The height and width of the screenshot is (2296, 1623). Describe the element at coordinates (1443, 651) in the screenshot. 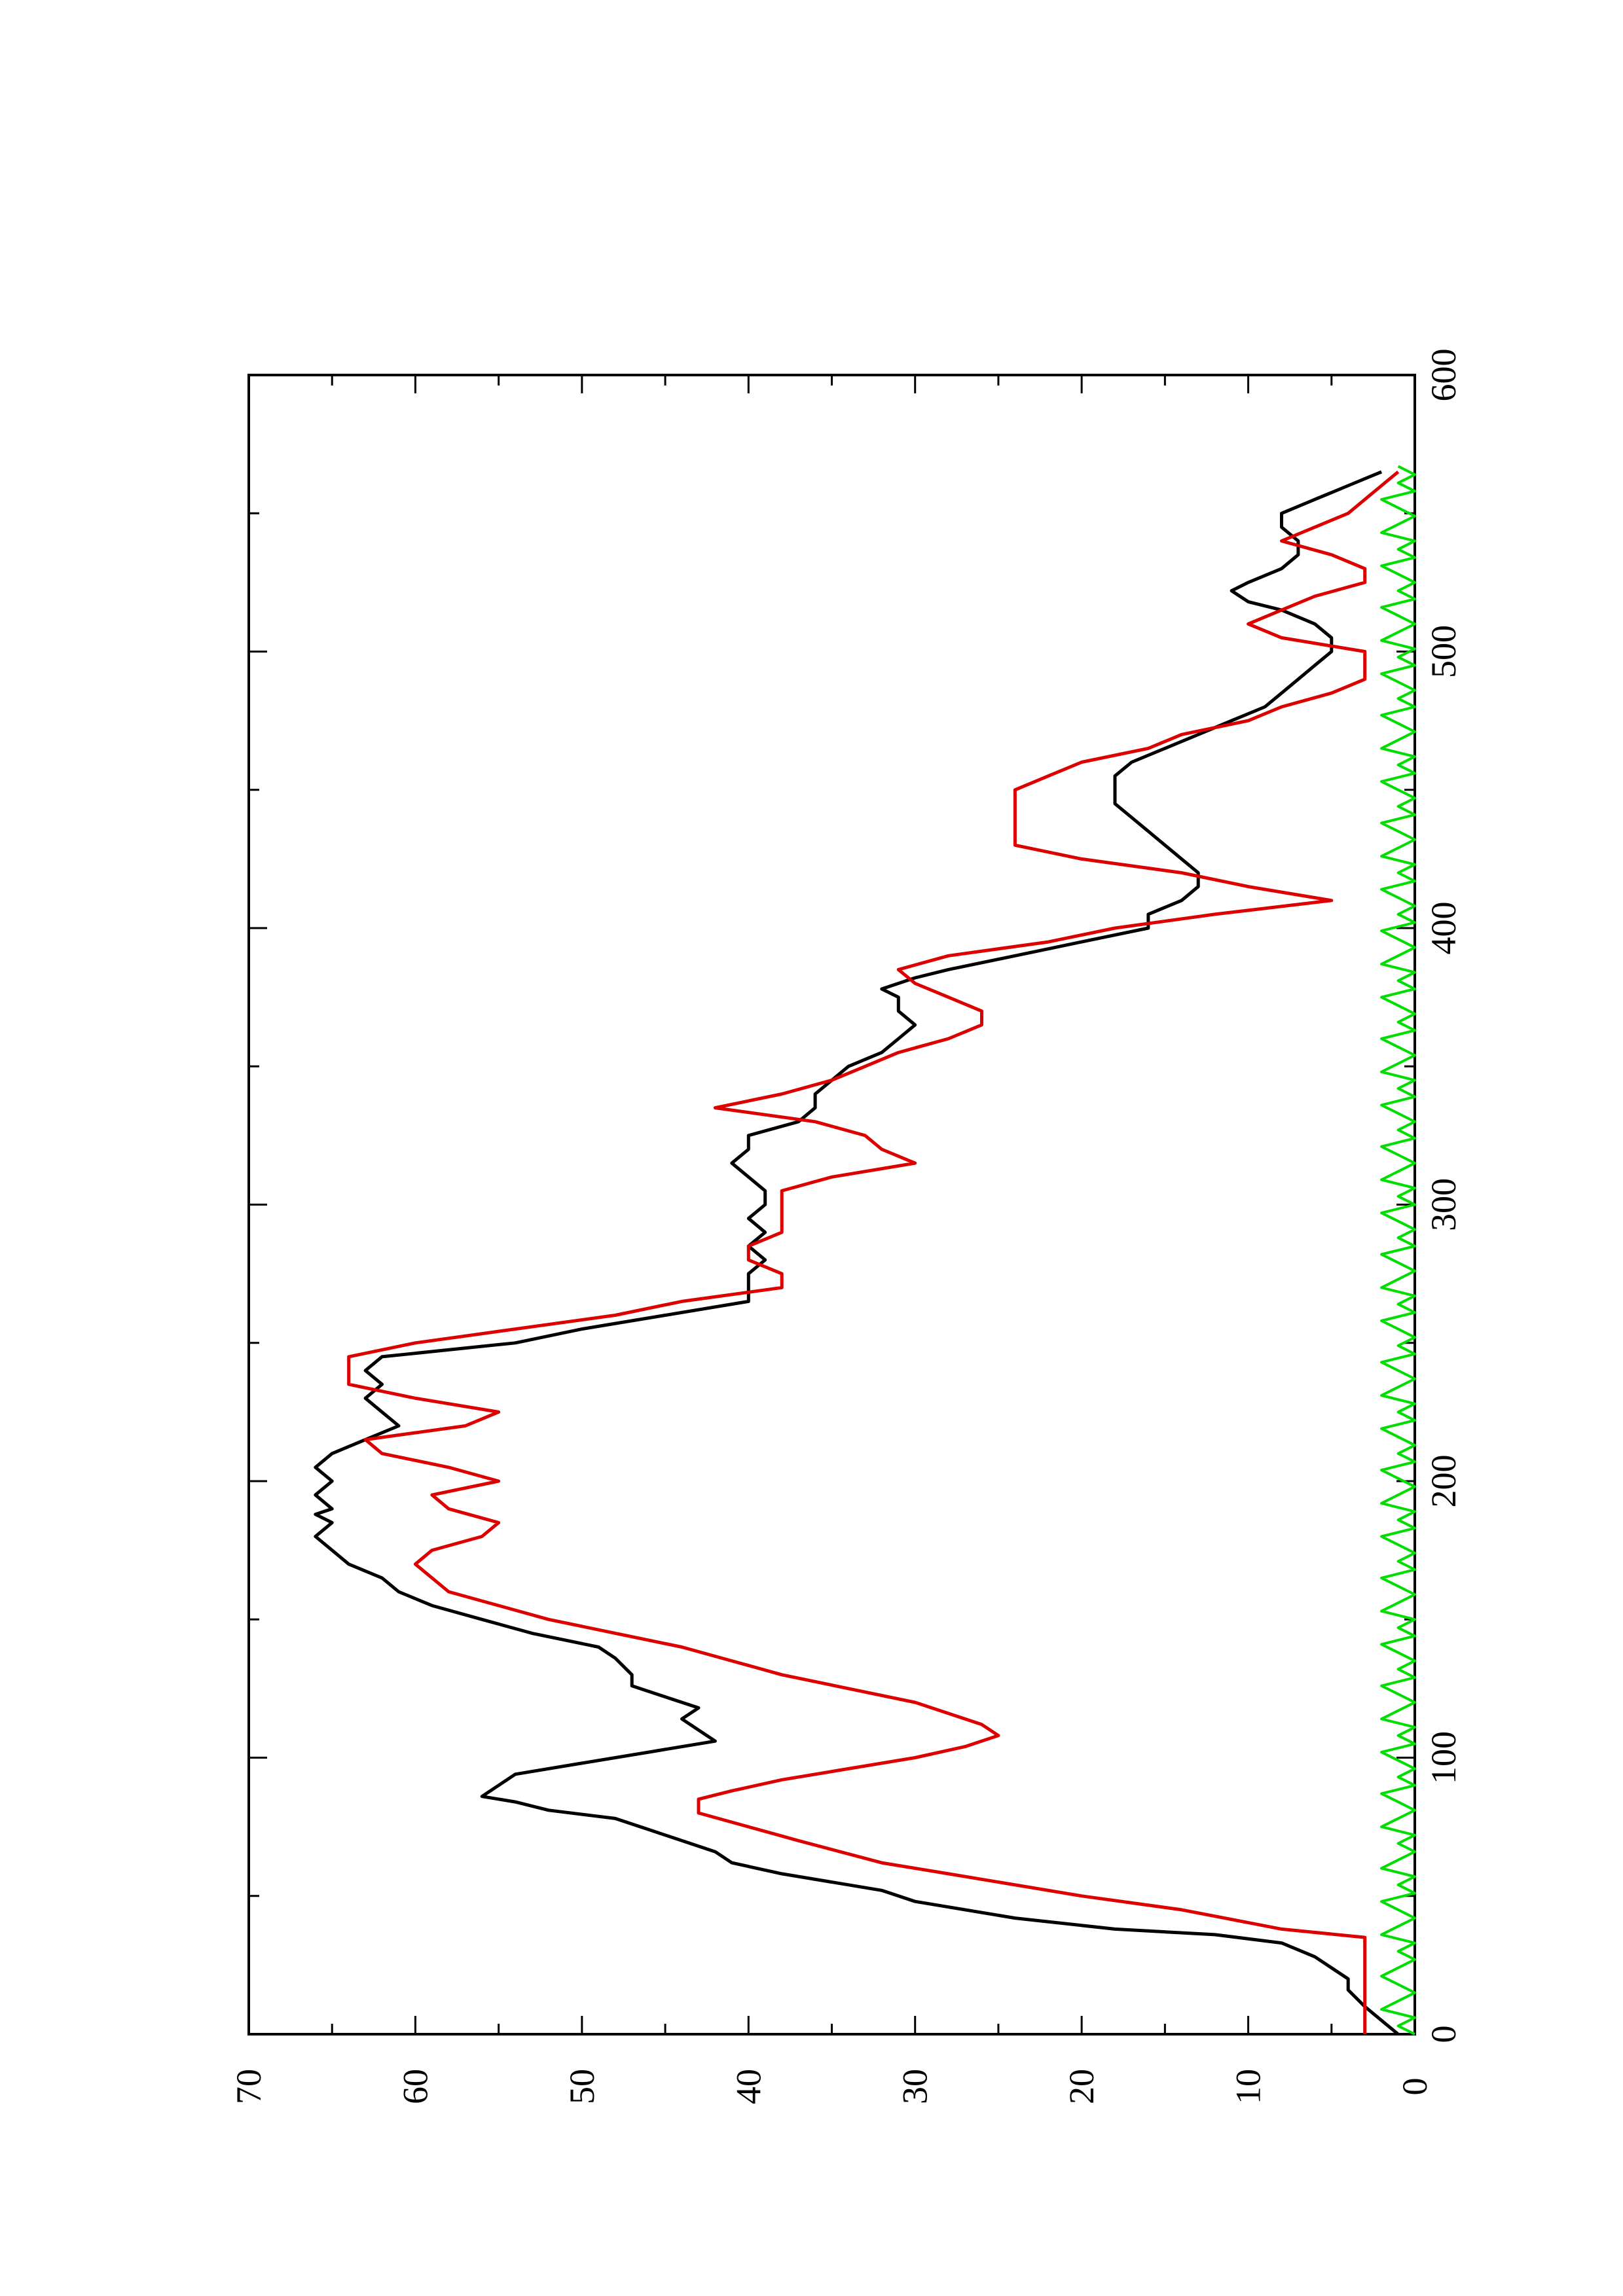

I see `x-tick-label: 500` at that location.